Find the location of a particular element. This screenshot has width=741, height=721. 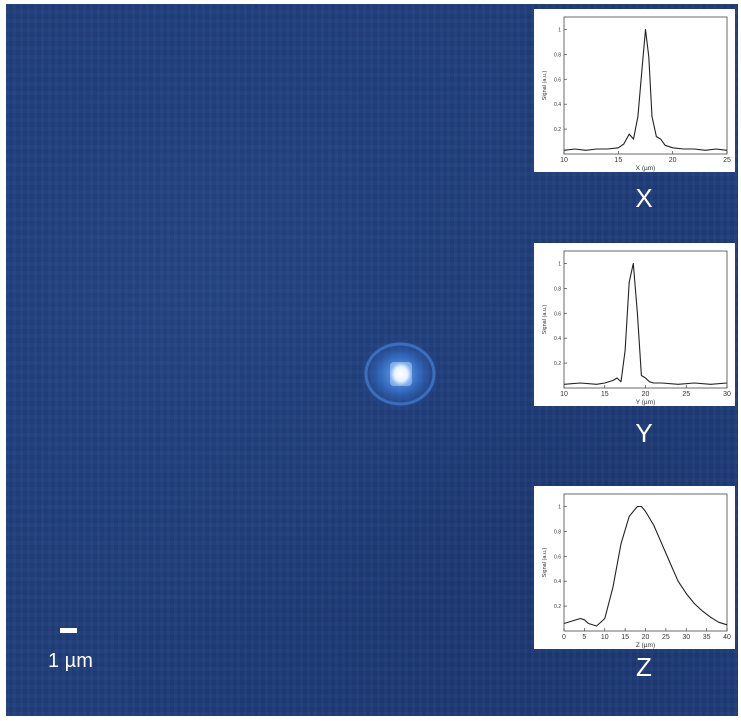

scale-bar: 1 µm is located at coordinates (82, 650).